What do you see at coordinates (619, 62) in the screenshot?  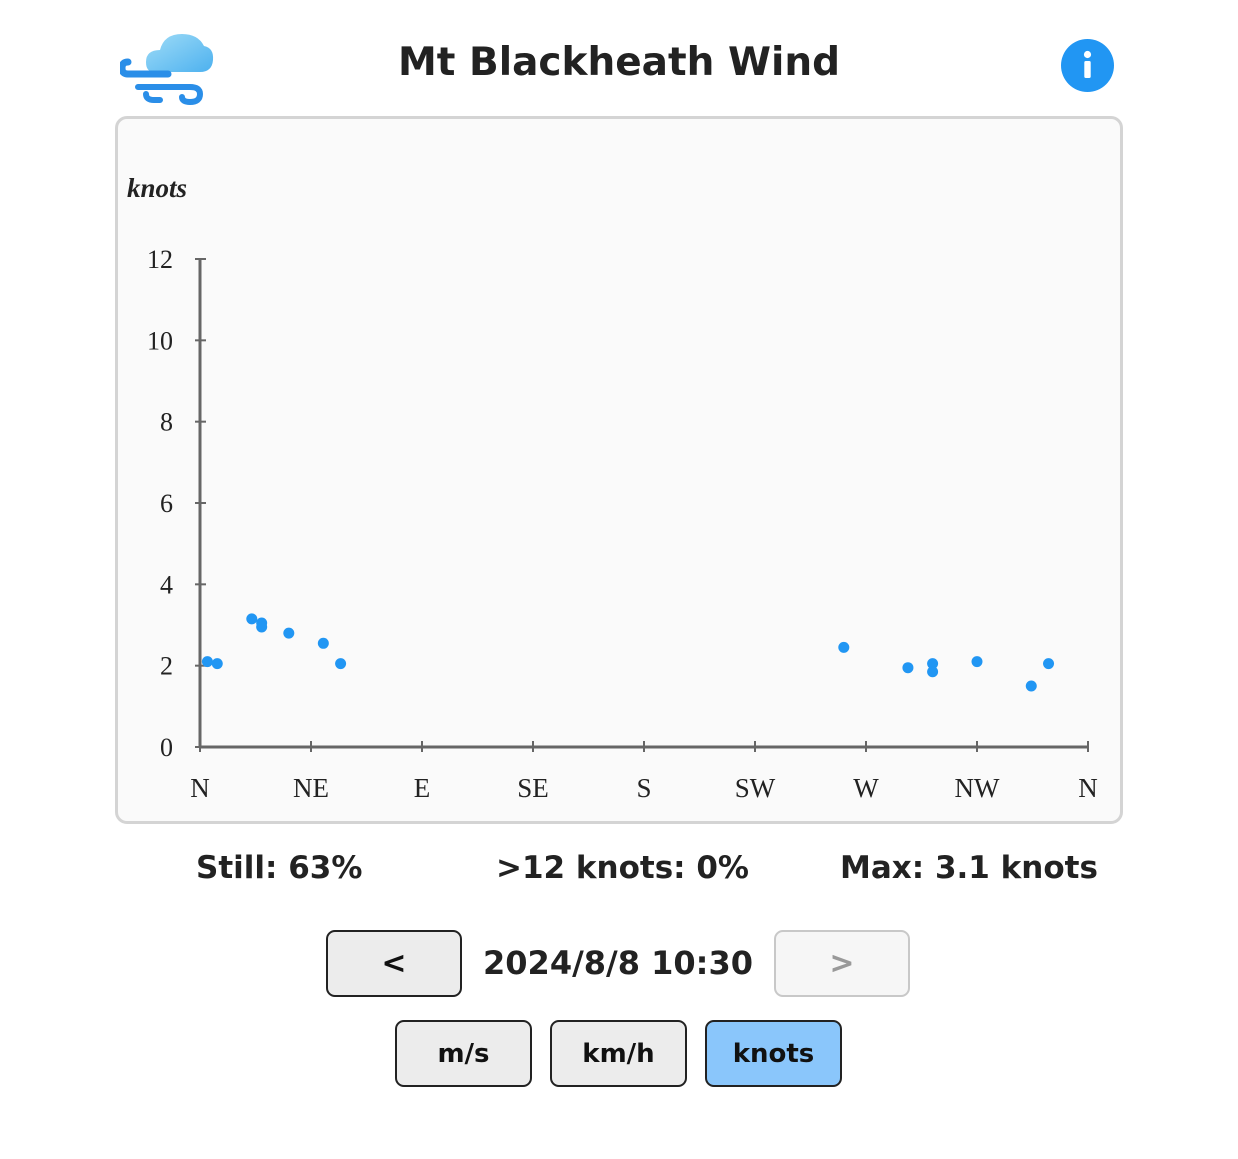 I see `page-title: Mt Blackheath Wind` at bounding box center [619, 62].